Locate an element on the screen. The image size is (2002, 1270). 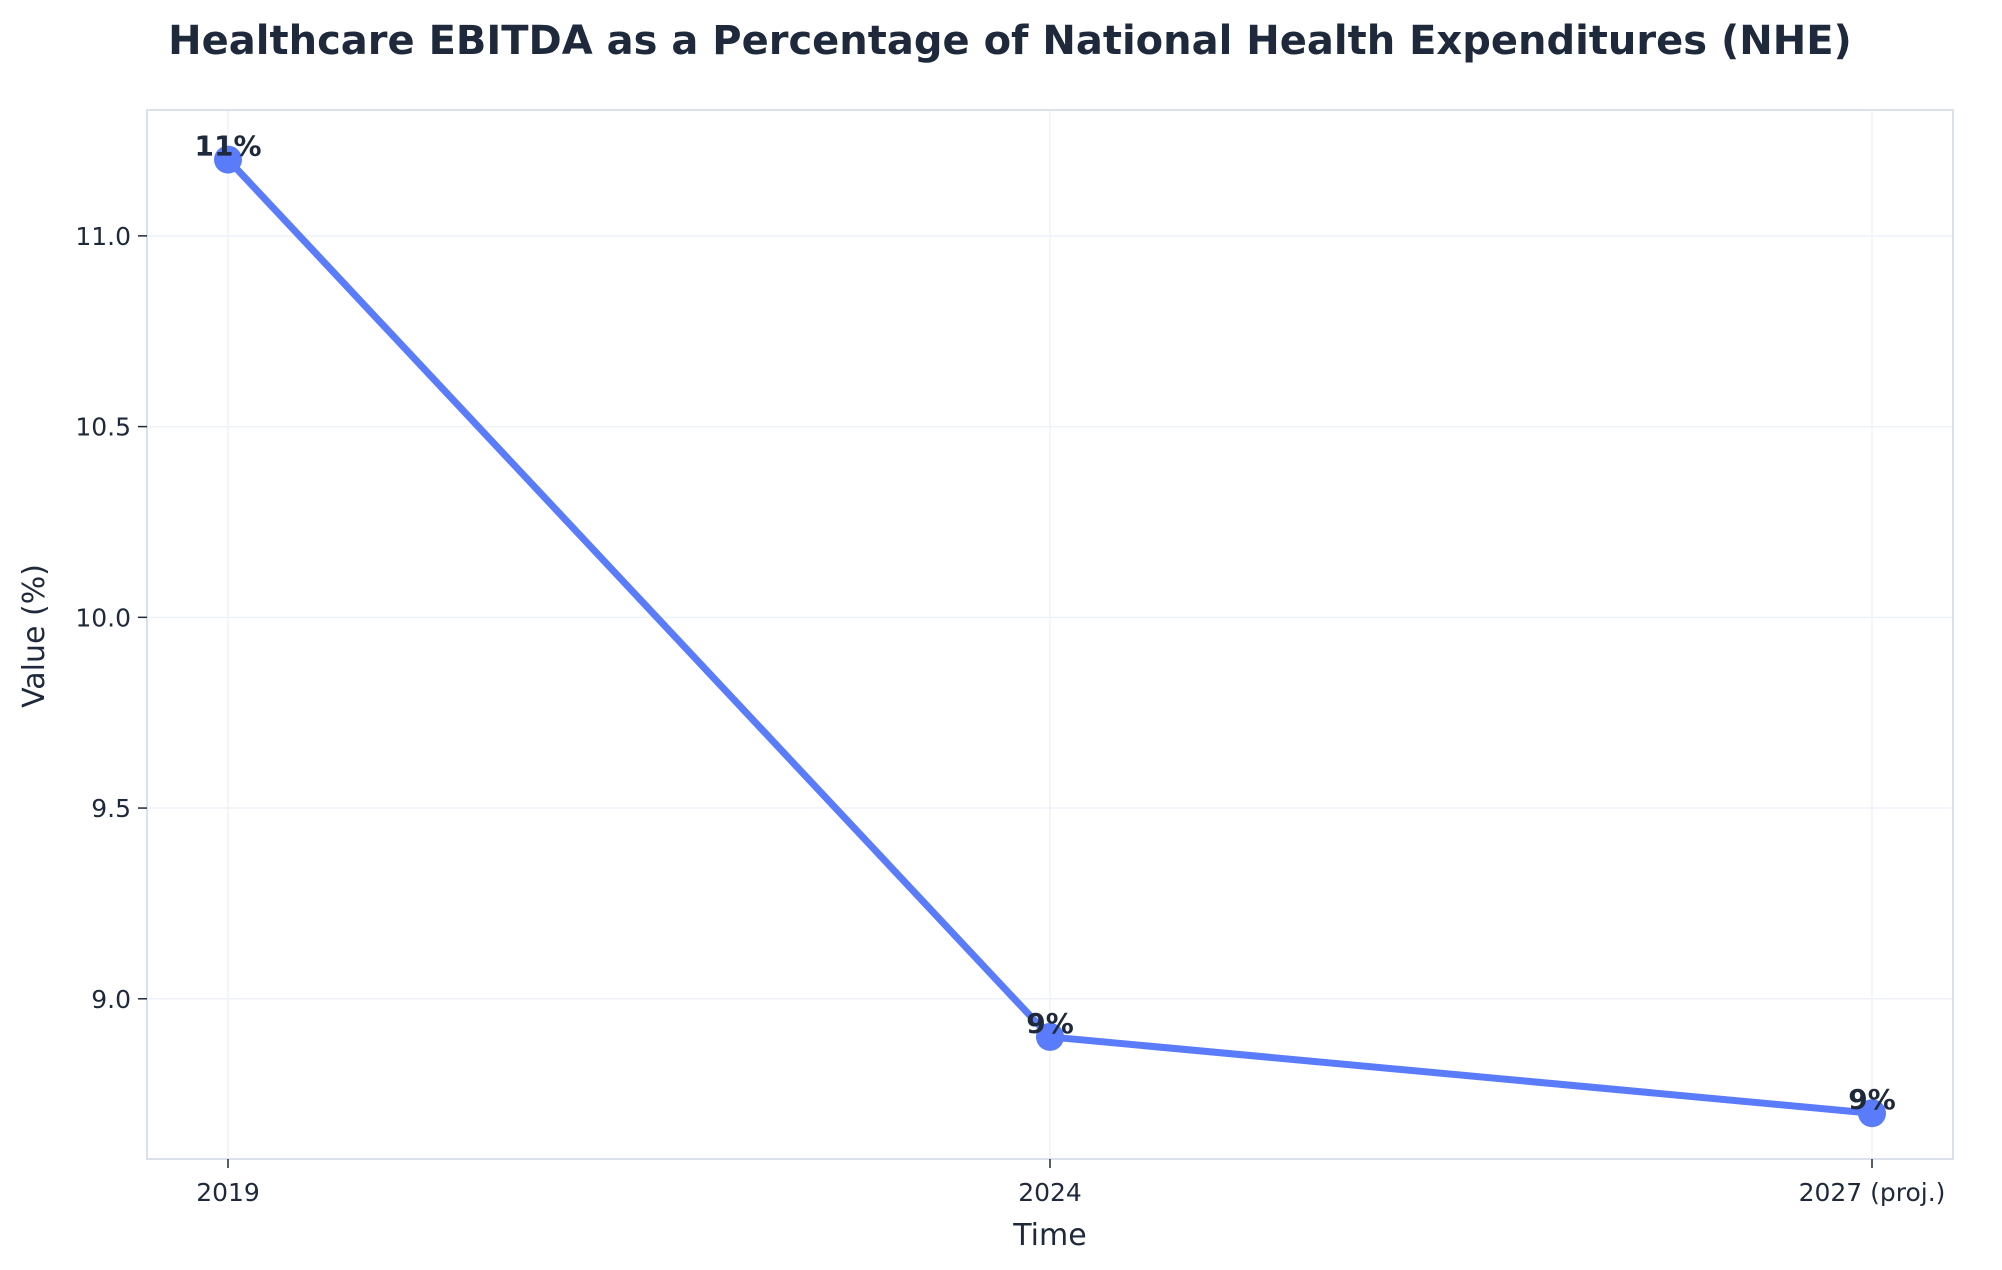
data-label: 11% is located at coordinates (227, 146).